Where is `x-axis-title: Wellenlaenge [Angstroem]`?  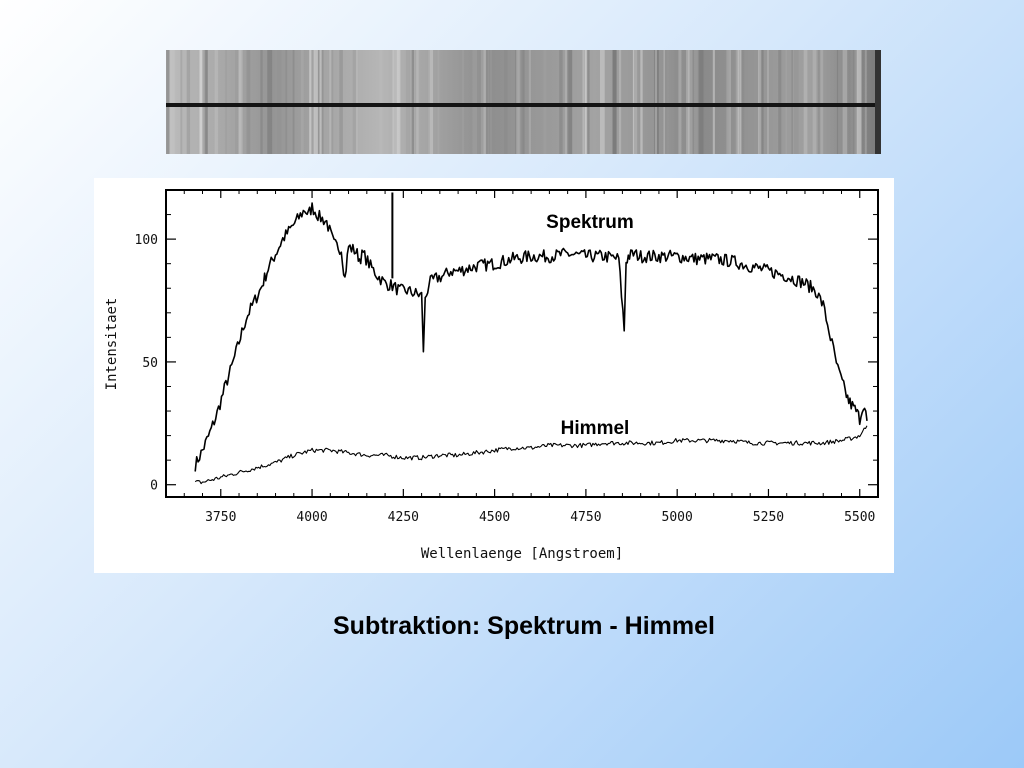 x-axis-title: Wellenlaenge [Angstroem] is located at coordinates (522, 554).